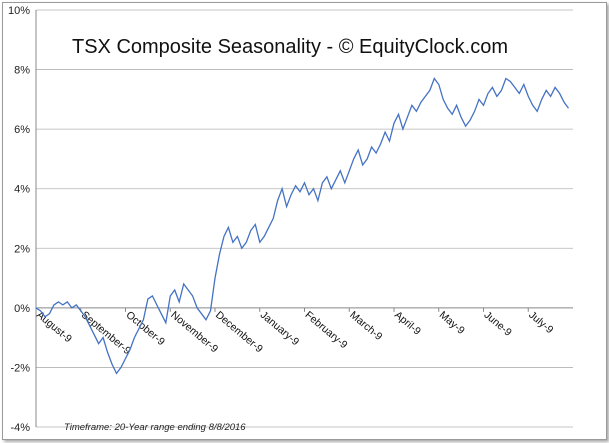 The image size is (609, 443). Describe the element at coordinates (239, 332) in the screenshot. I see `x-tick-label: December-9` at that location.